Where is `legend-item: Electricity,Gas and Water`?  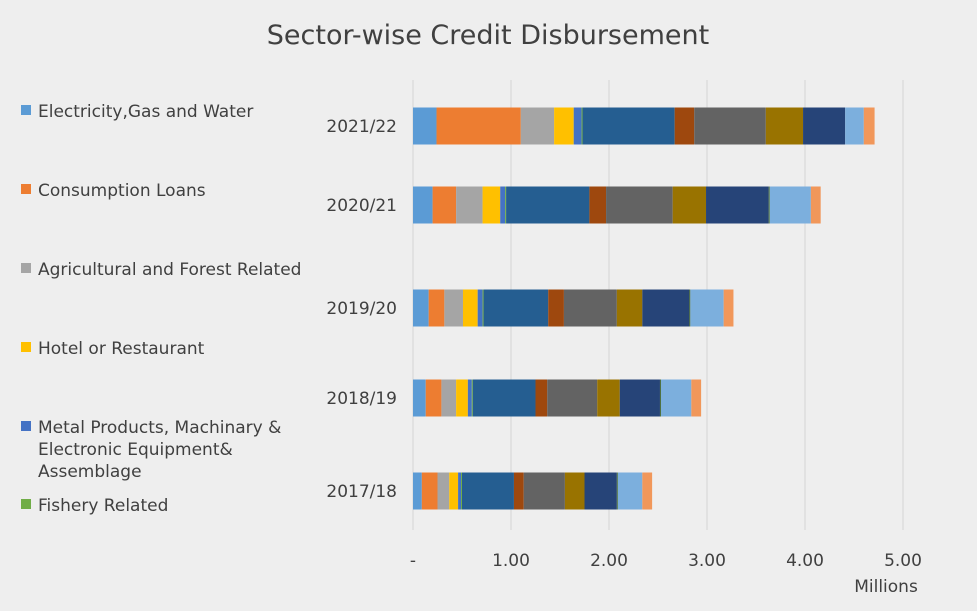 legend-item: Electricity,Gas and Water is located at coordinates (137, 112).